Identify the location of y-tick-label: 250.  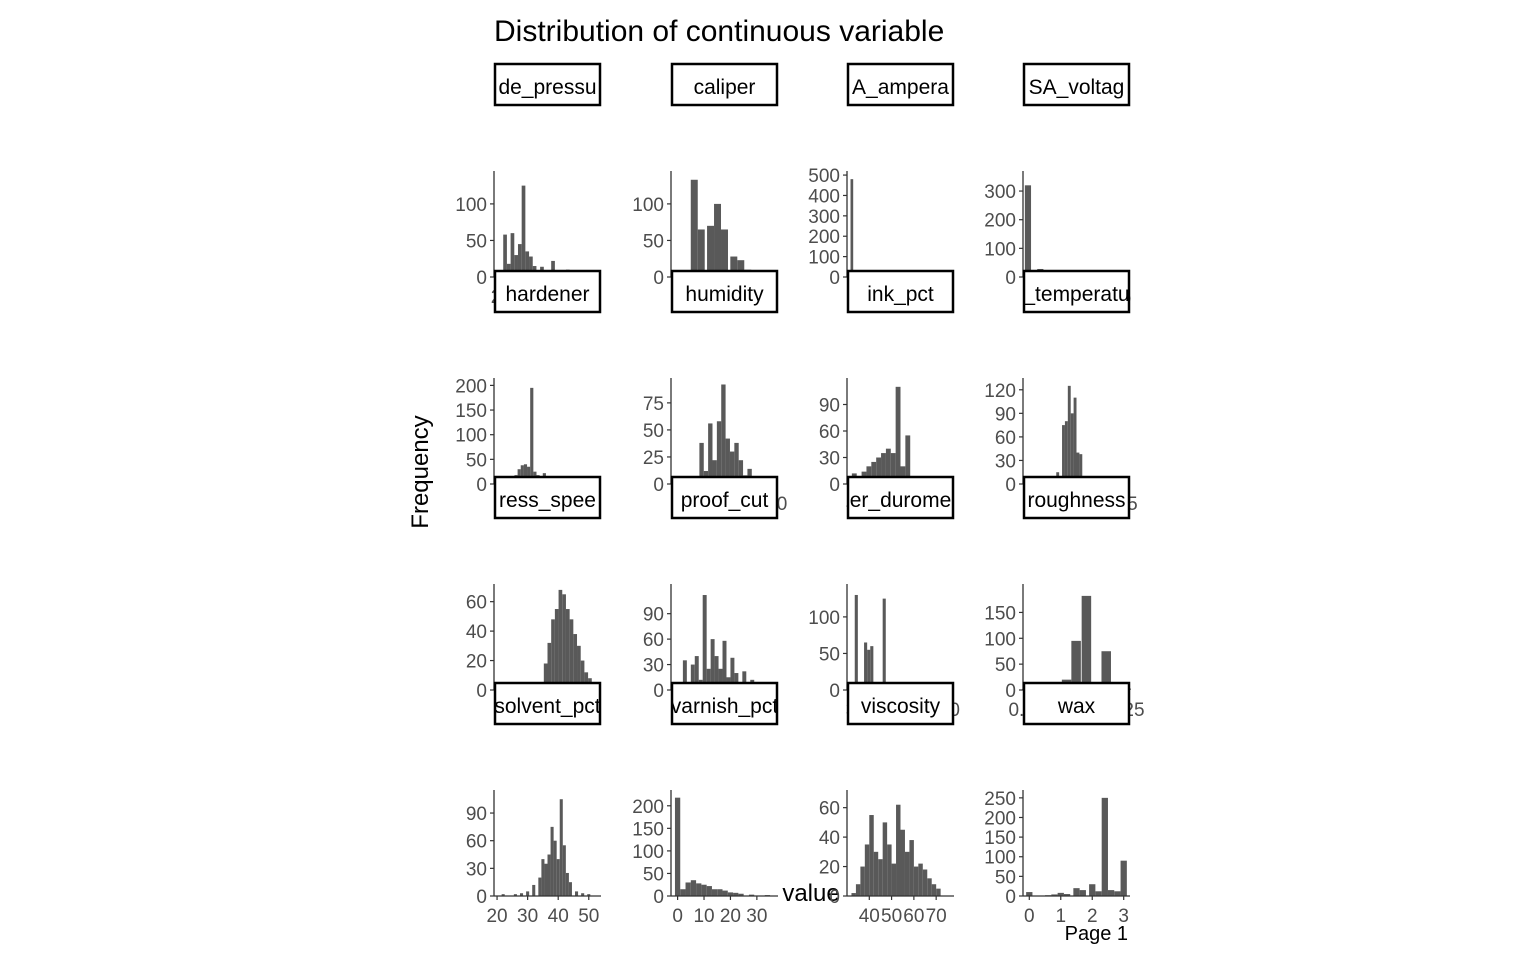
(1000, 799).